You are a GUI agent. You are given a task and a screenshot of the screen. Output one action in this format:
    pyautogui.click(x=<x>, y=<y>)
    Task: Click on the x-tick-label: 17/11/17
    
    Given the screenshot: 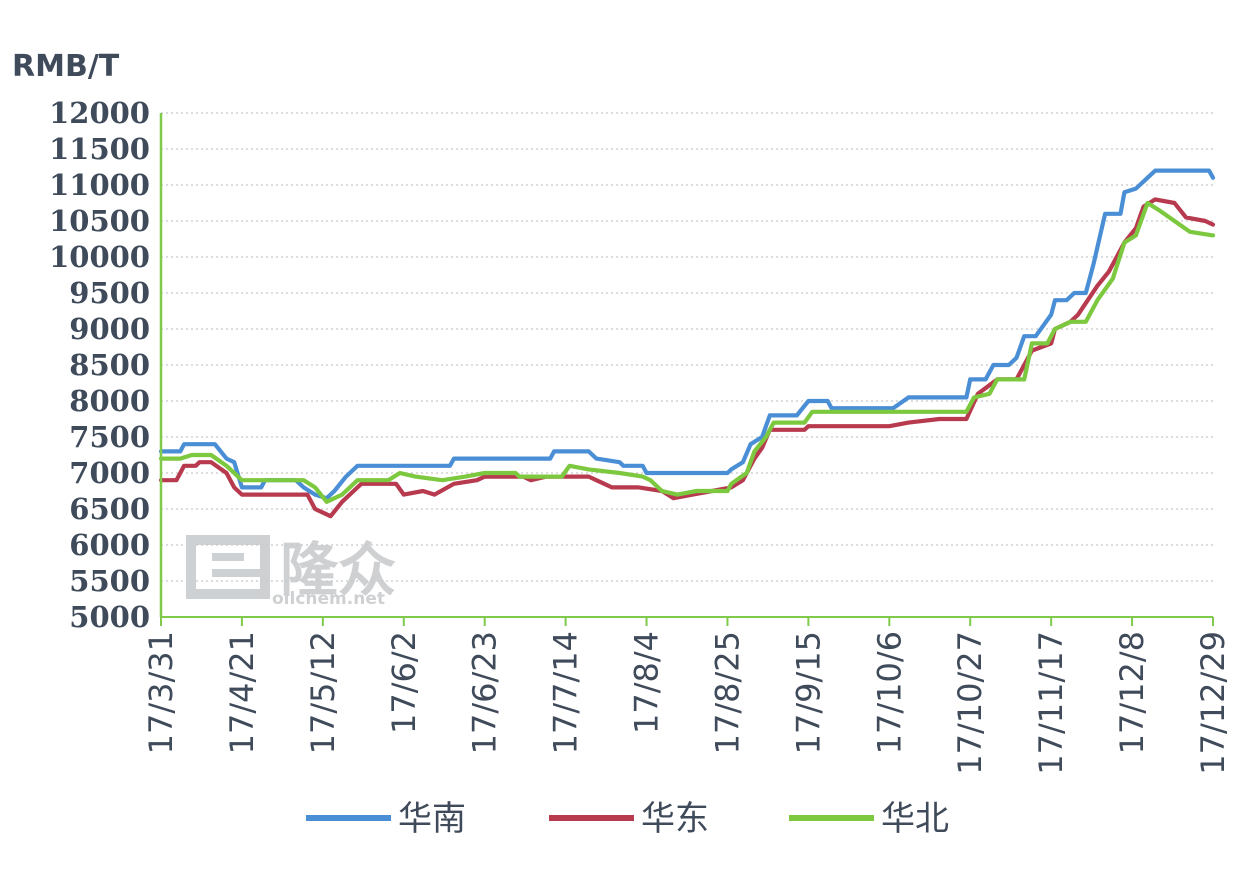 What is the action you would take?
    pyautogui.click(x=1051, y=703)
    